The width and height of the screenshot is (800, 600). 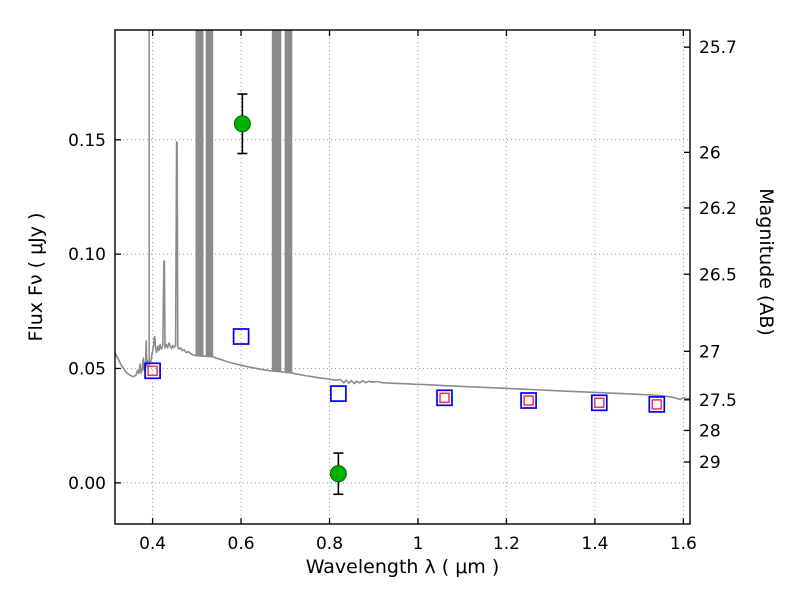 I want to click on y-axis-label-left: Flux Fν ( μJy ), so click(x=36, y=277).